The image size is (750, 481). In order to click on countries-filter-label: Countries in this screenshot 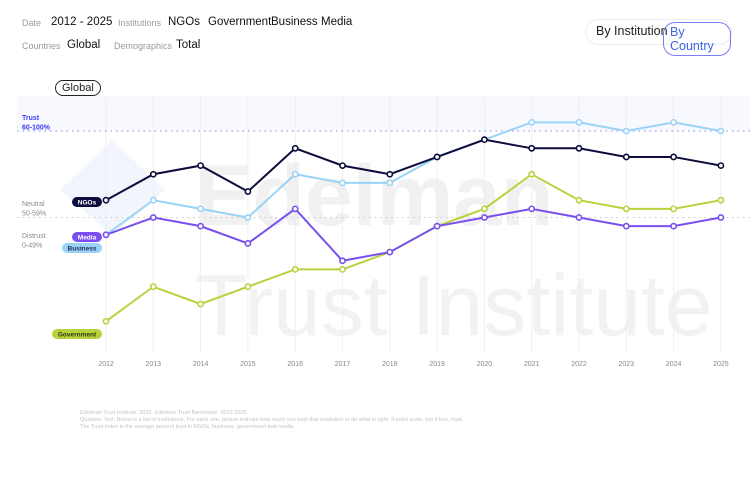, I will do `click(41, 46)`.